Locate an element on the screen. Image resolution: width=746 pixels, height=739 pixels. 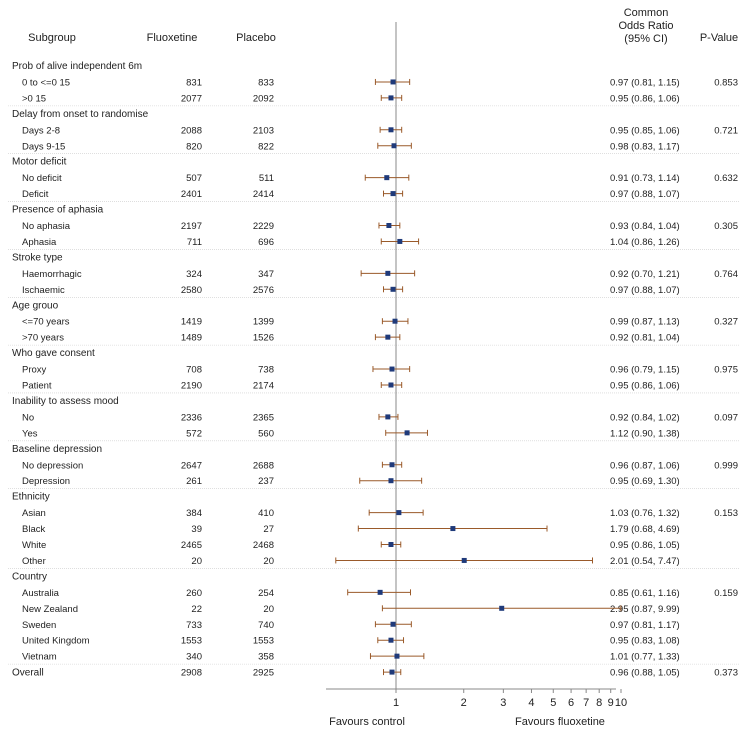
group-label: Delay from onset to randomise is located at coordinates (80, 114).